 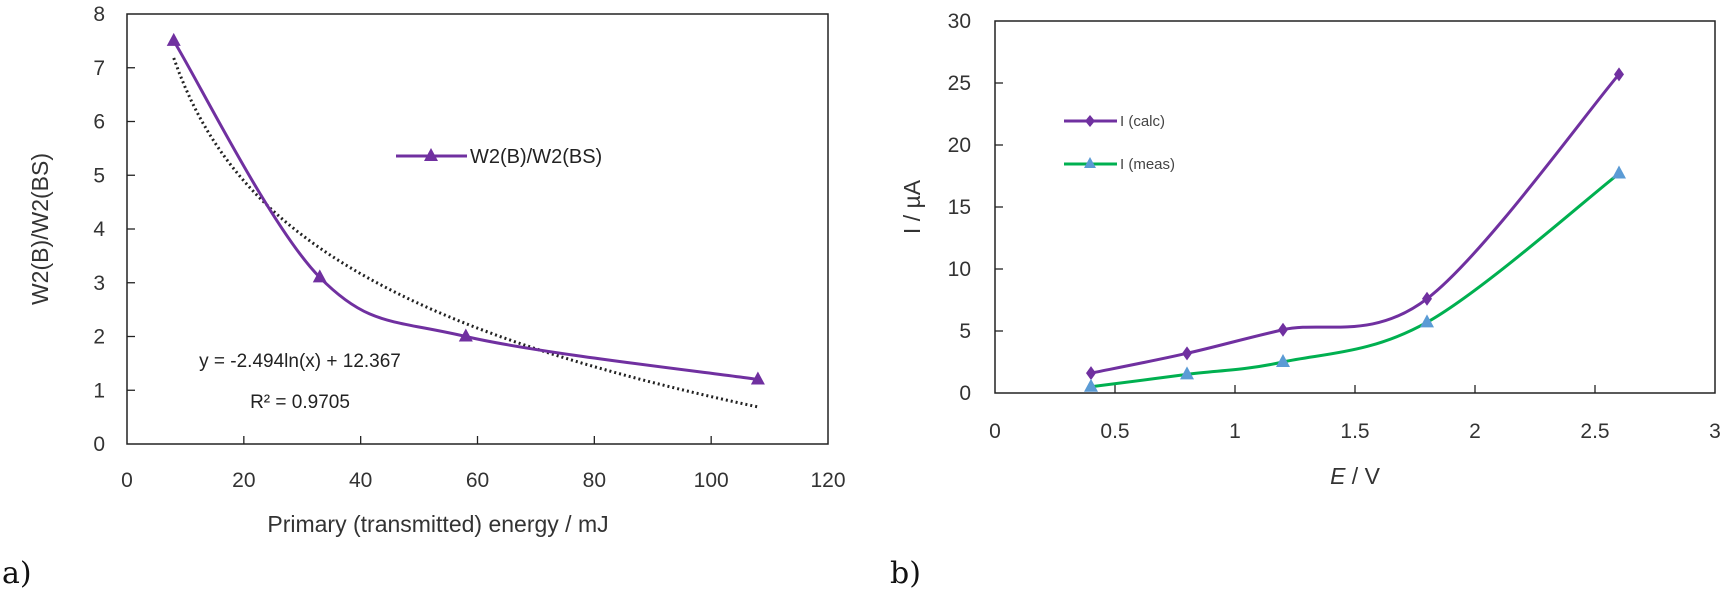 I want to click on y-tick-label: 10, so click(x=959, y=269).